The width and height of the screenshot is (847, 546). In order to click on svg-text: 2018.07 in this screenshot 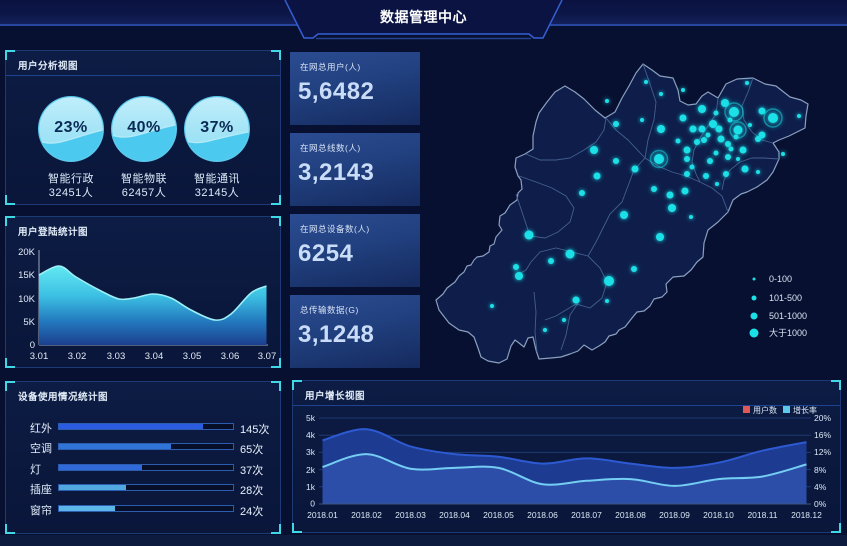, I will do `click(586, 515)`.